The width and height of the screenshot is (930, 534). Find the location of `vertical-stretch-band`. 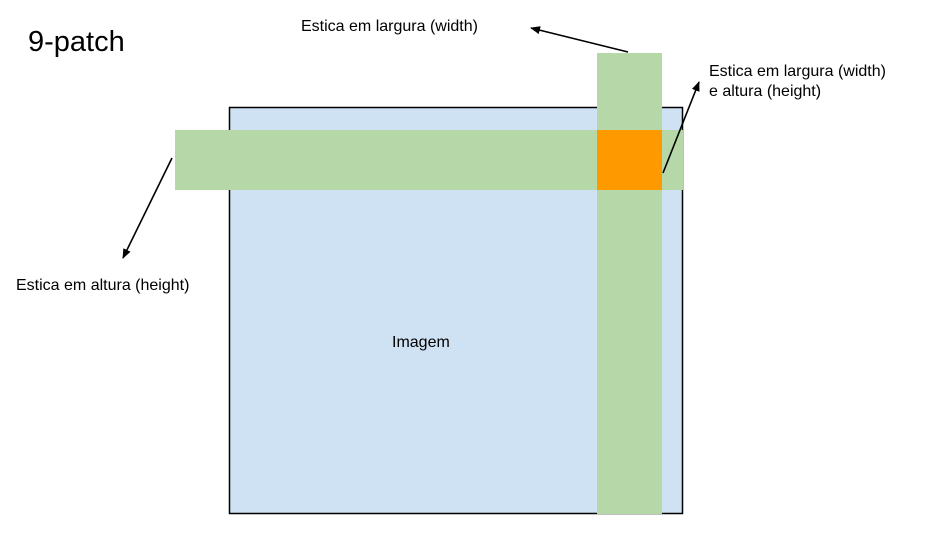

vertical-stretch-band is located at coordinates (629, 283).